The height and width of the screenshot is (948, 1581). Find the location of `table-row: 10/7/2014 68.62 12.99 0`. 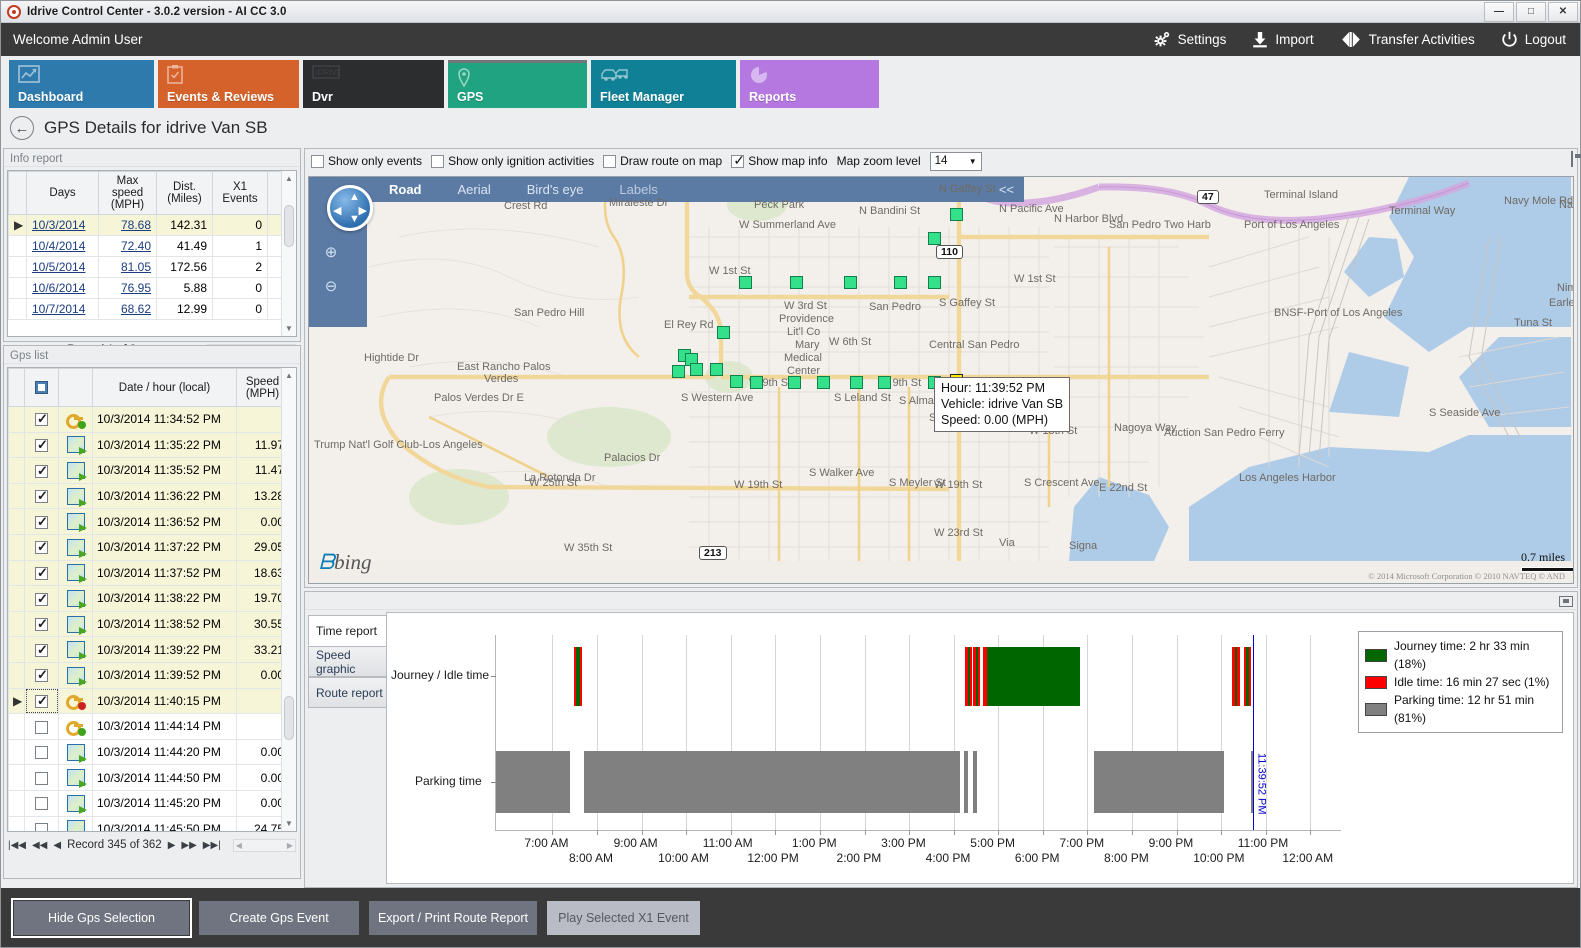

table-row: 10/7/2014 68.62 12.99 0 is located at coordinates (152, 309).